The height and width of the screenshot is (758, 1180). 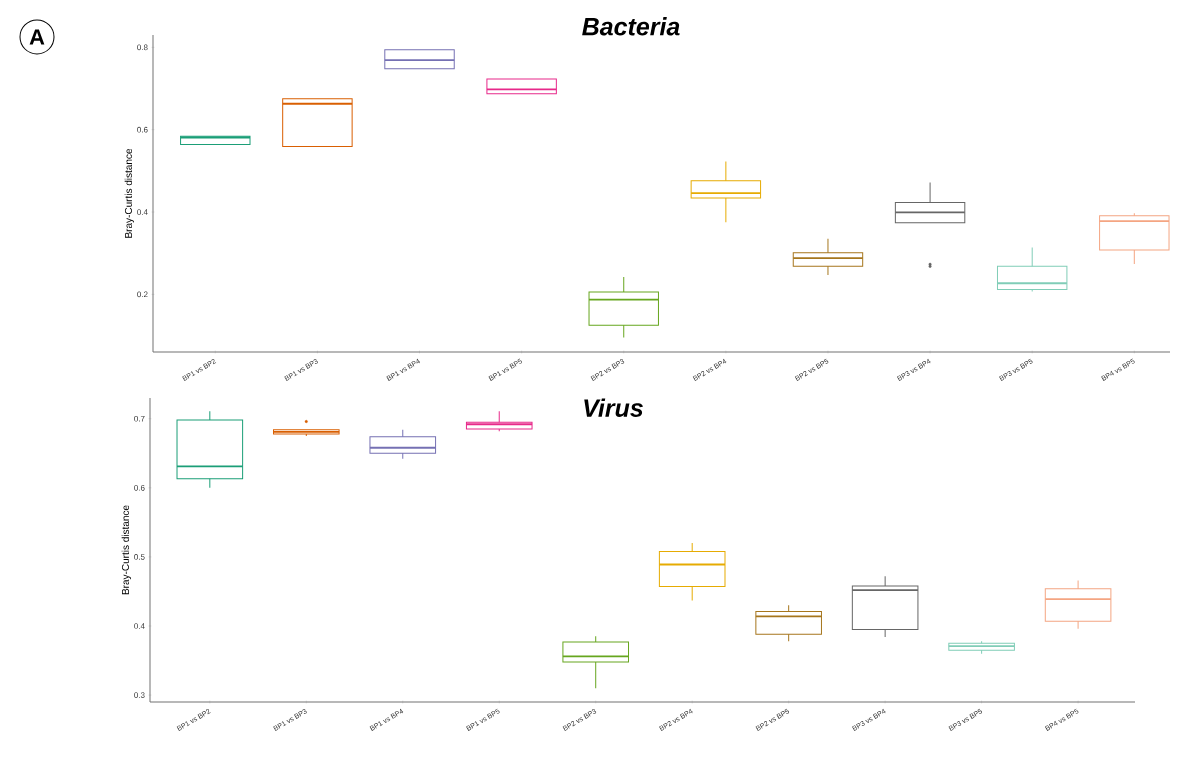 I want to click on y-tick-label: 0.7, so click(x=139, y=418).